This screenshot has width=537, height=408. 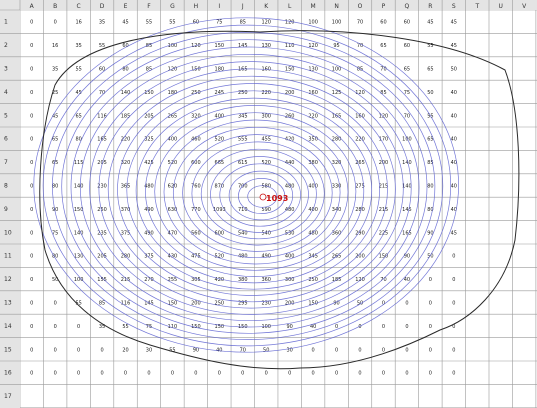 What do you see at coordinates (313, 140) in the screenshot?
I see `grid-cell: 350` at bounding box center [313, 140].